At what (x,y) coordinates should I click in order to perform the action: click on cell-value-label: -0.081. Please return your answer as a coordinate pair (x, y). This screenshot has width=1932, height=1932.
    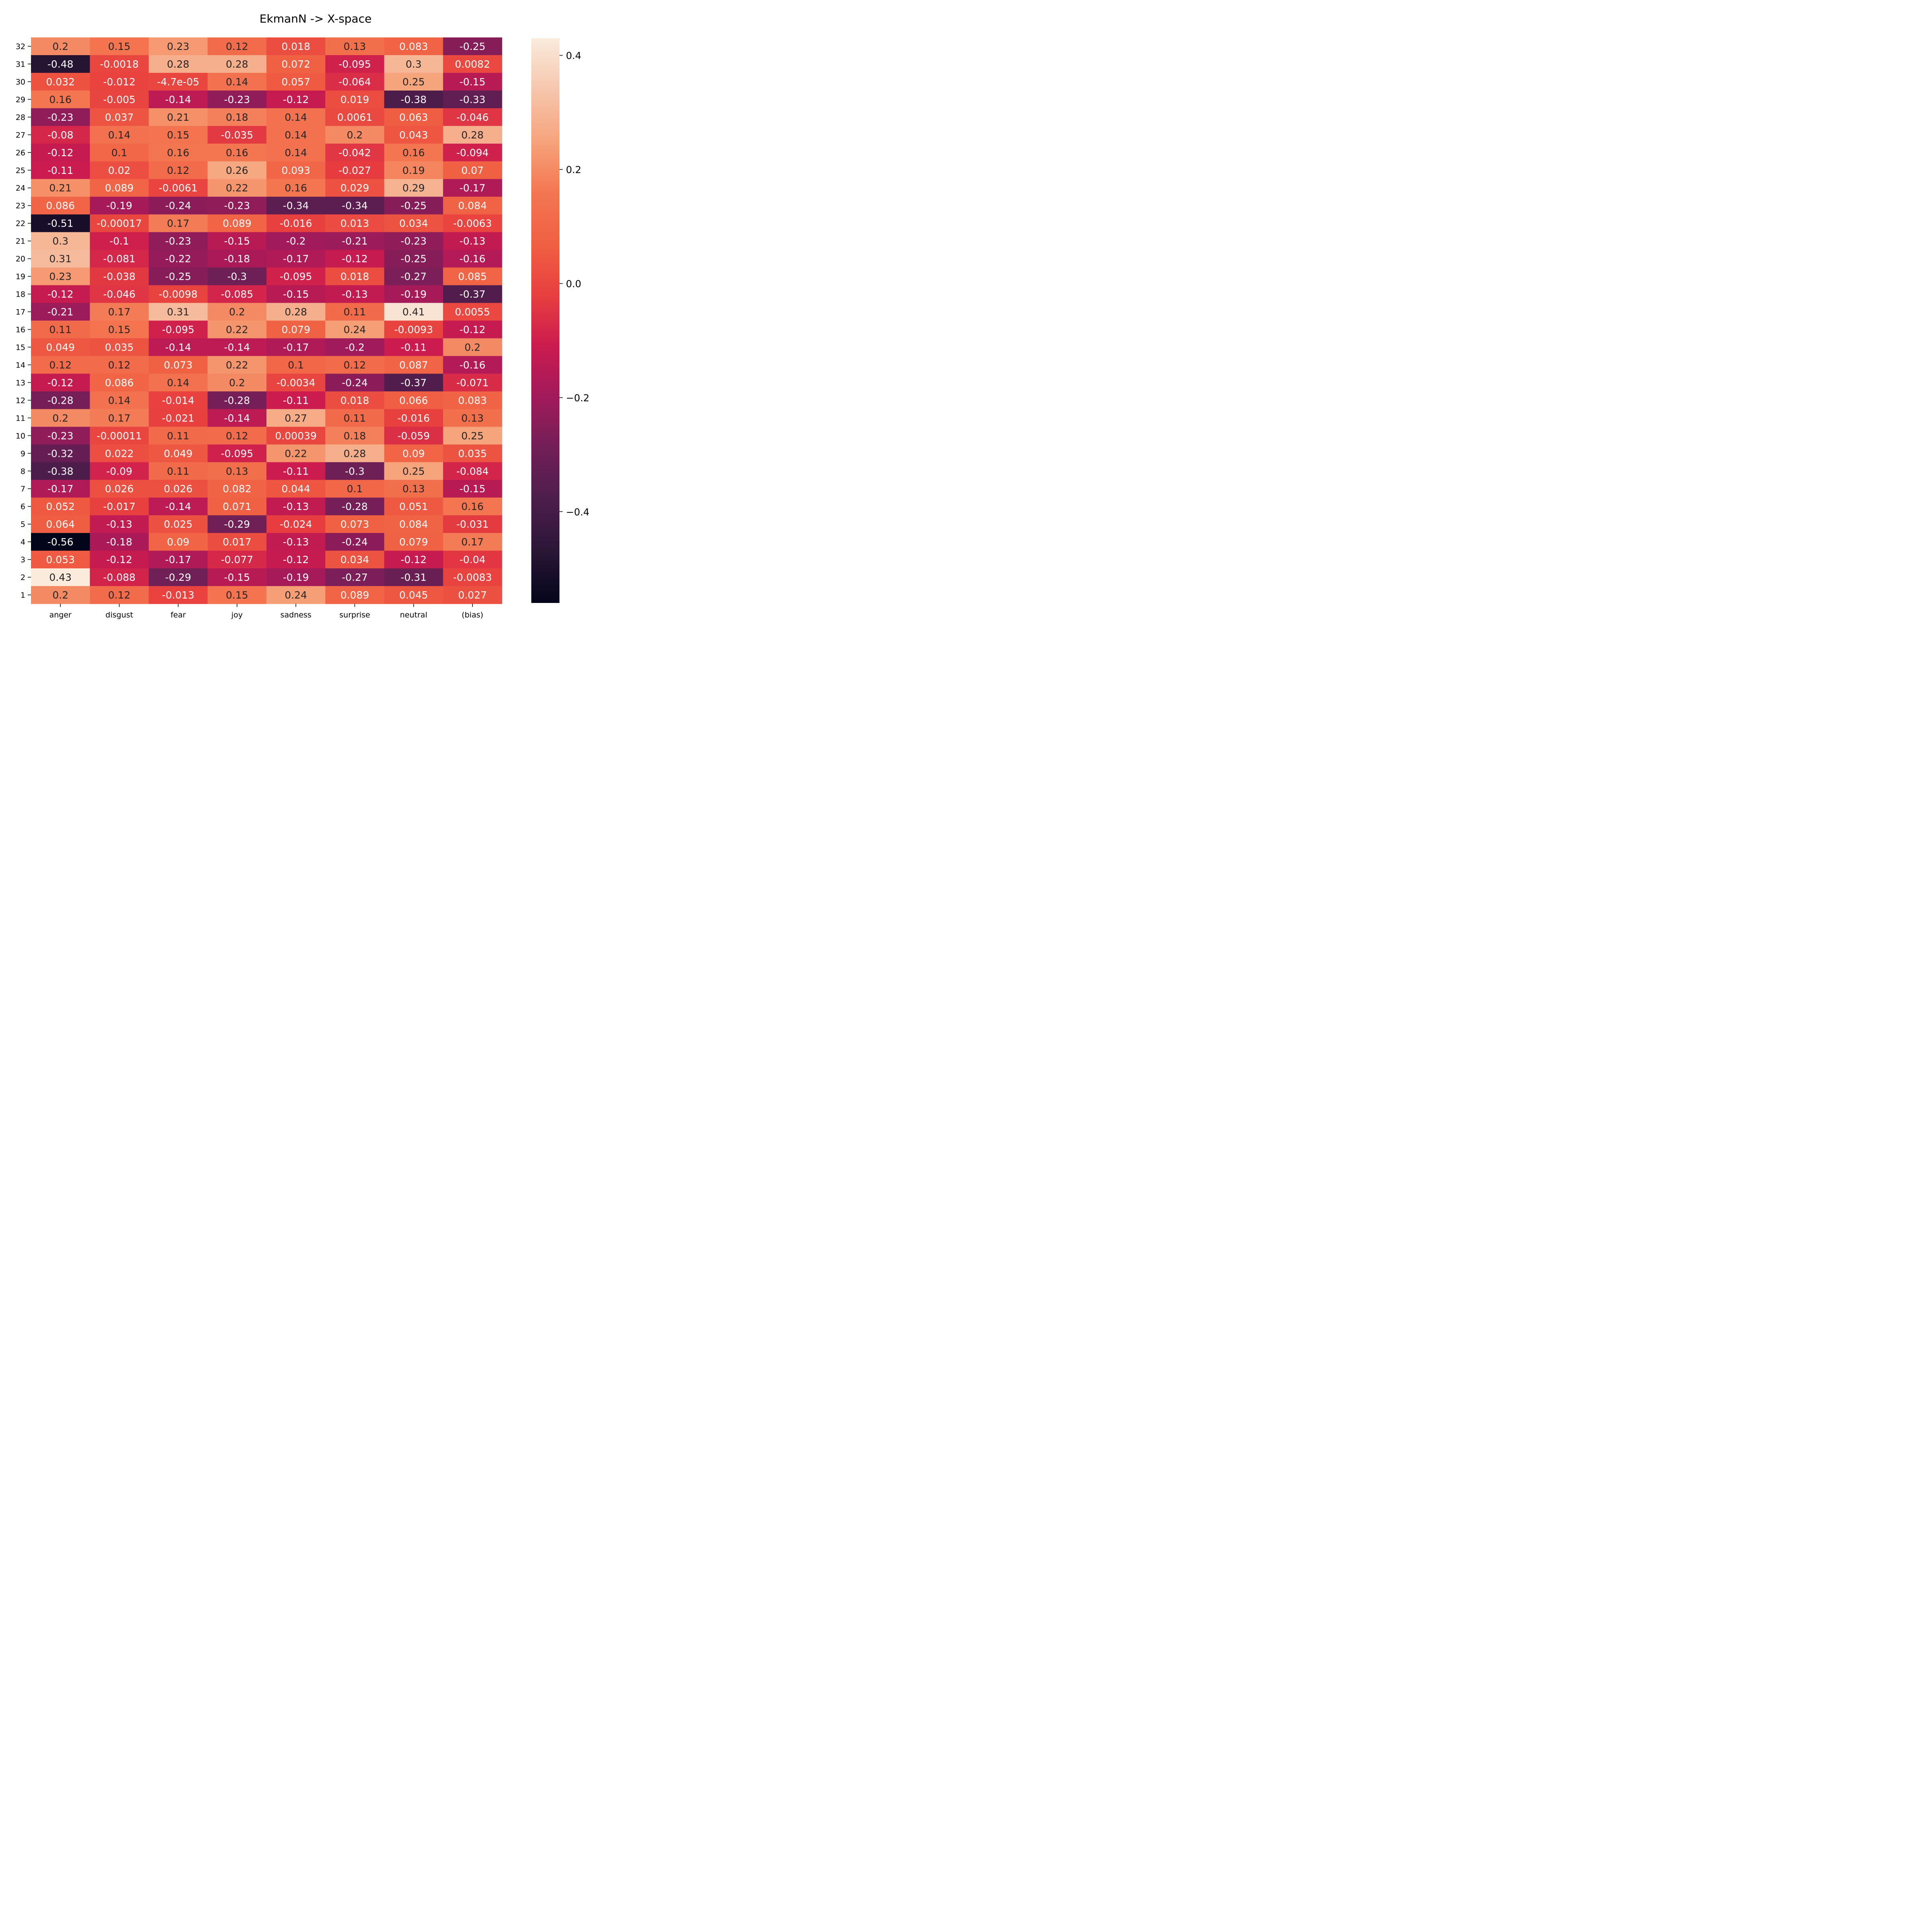
    Looking at the image, I should click on (119, 259).